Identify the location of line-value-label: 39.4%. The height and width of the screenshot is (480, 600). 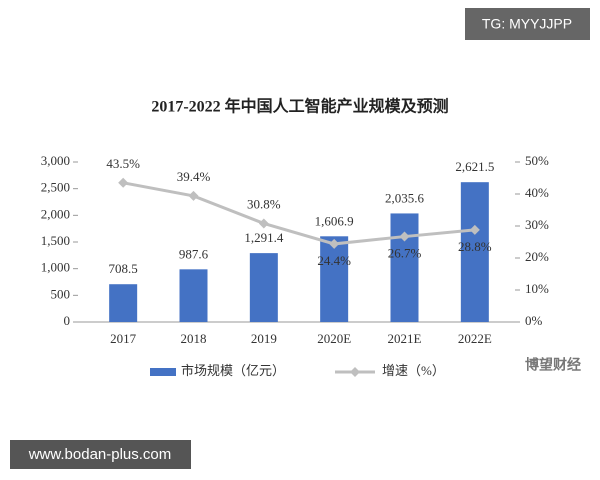
(194, 176).